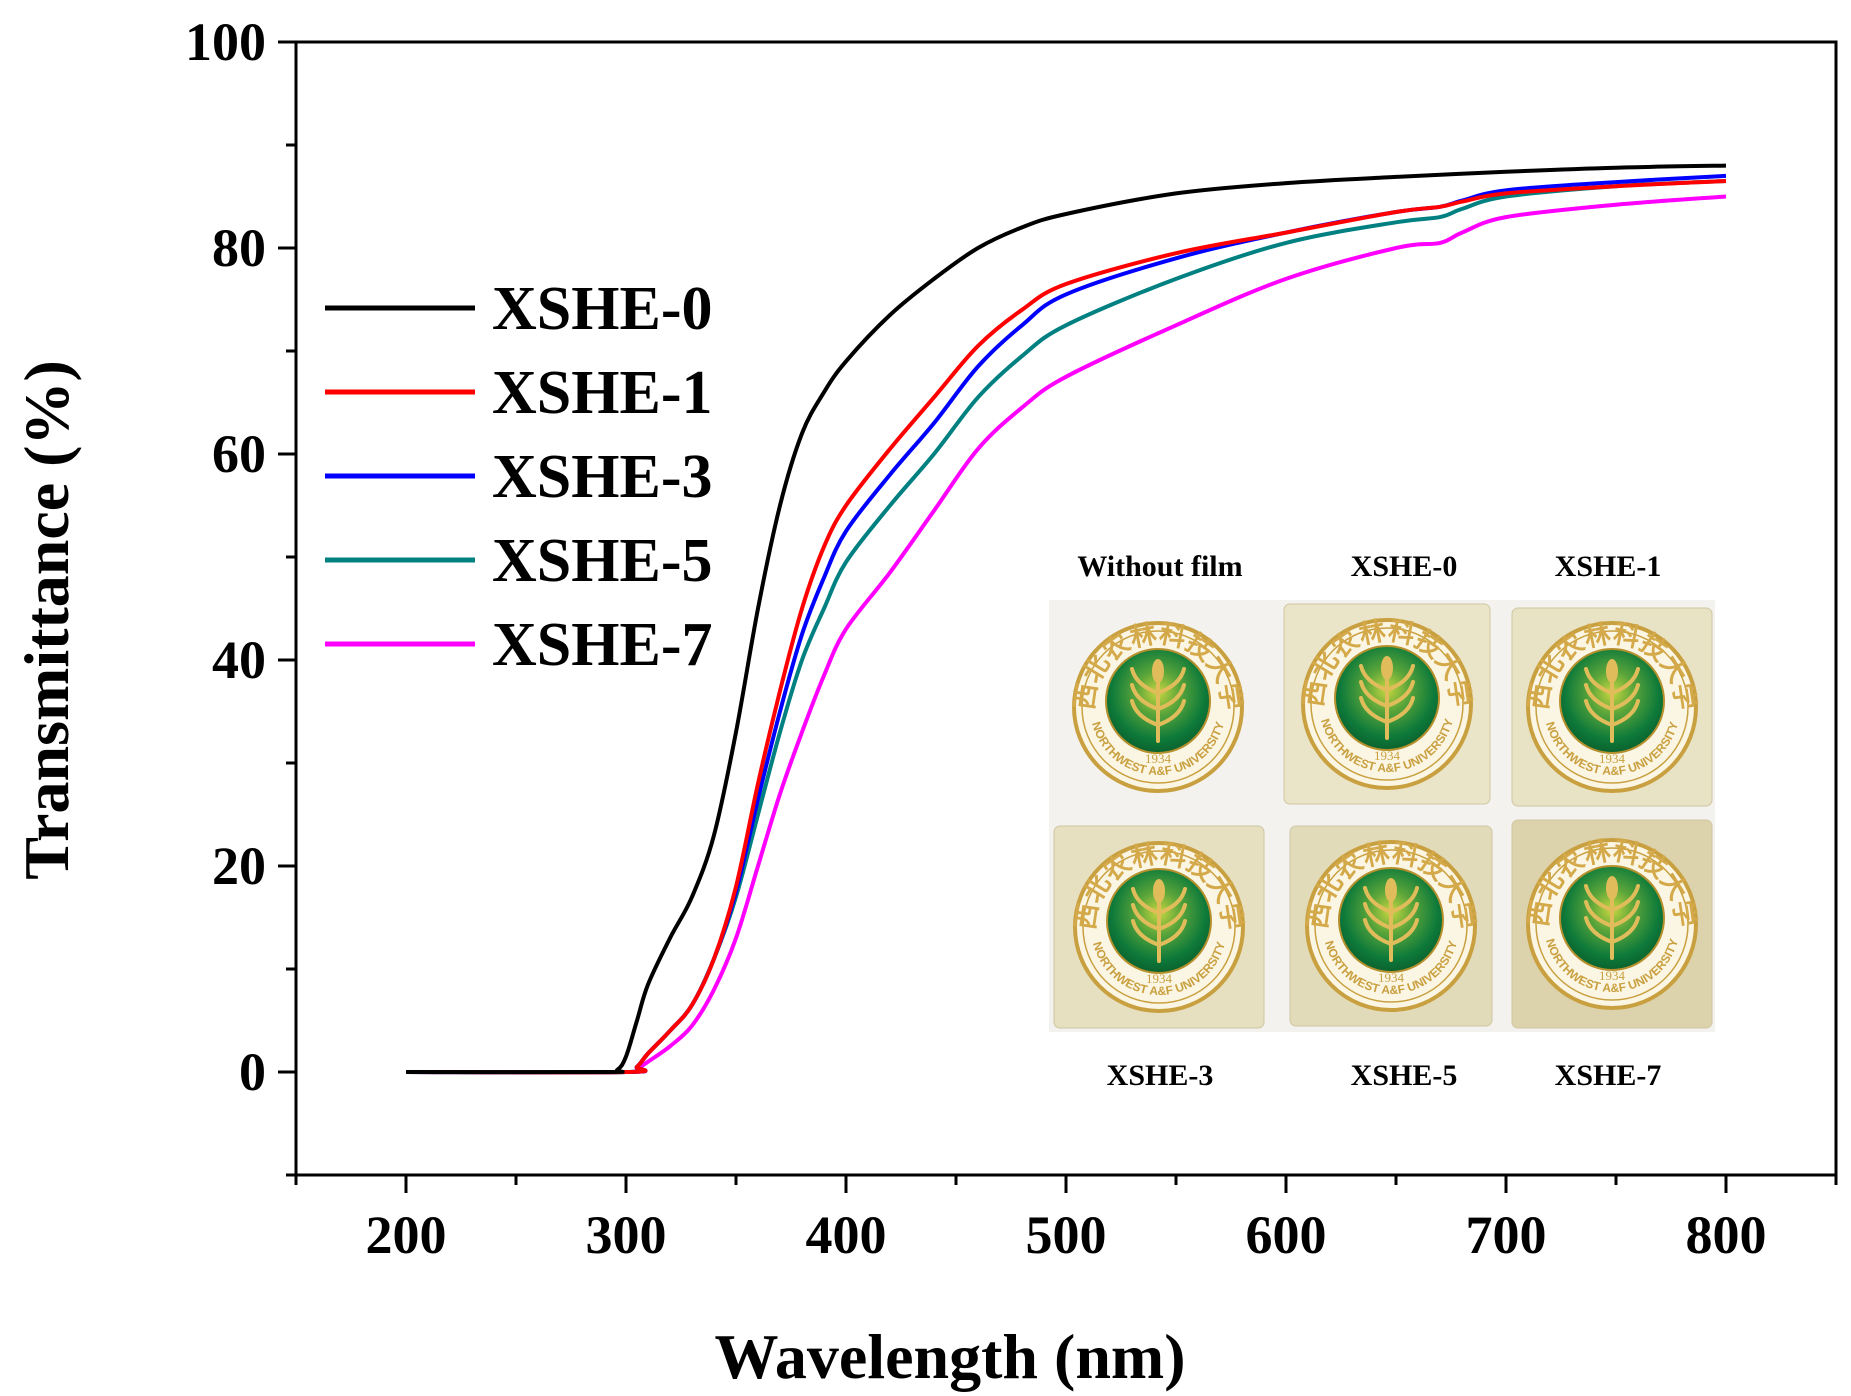 Image resolution: width=1851 pixels, height=1396 pixels. What do you see at coordinates (846, 1235) in the screenshot?
I see `x-tick-label: 400` at bounding box center [846, 1235].